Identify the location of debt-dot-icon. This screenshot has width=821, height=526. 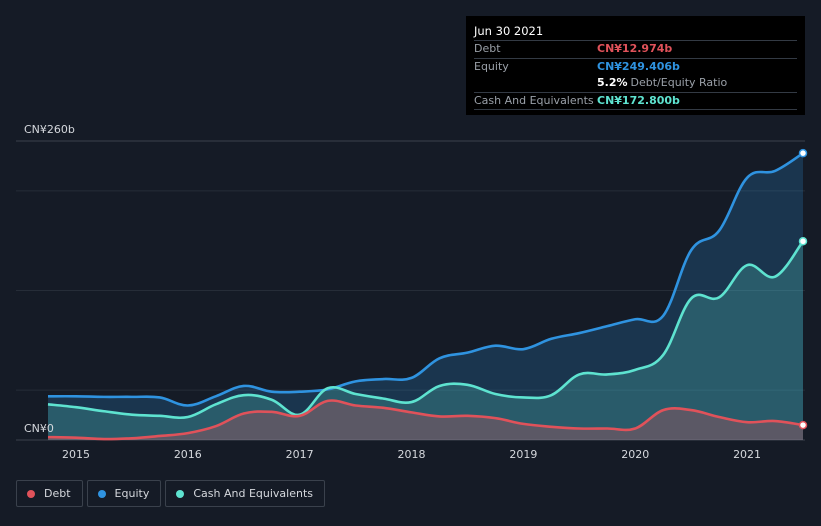
(31, 493).